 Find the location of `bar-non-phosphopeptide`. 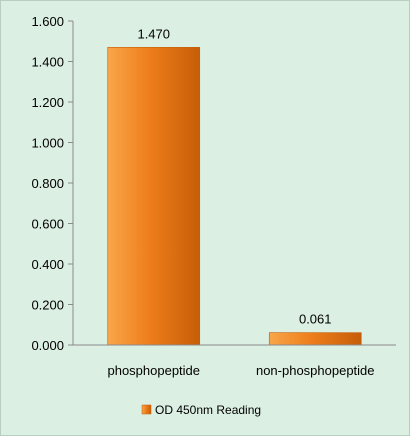

bar-non-phosphopeptide is located at coordinates (315, 339).